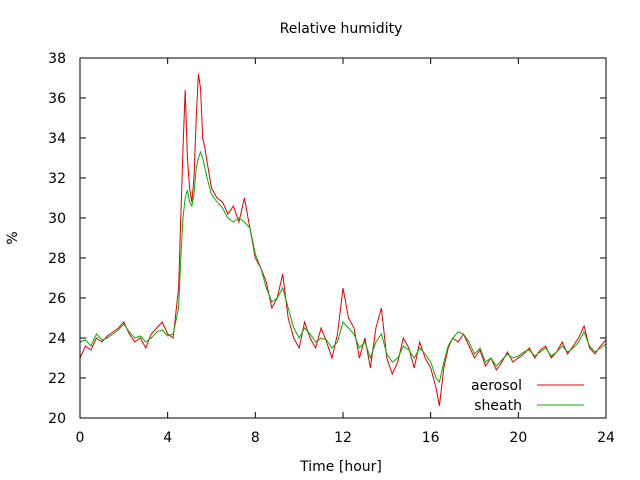 This screenshot has height=480, width=640. I want to click on x-tick-label: 0, so click(80, 438).